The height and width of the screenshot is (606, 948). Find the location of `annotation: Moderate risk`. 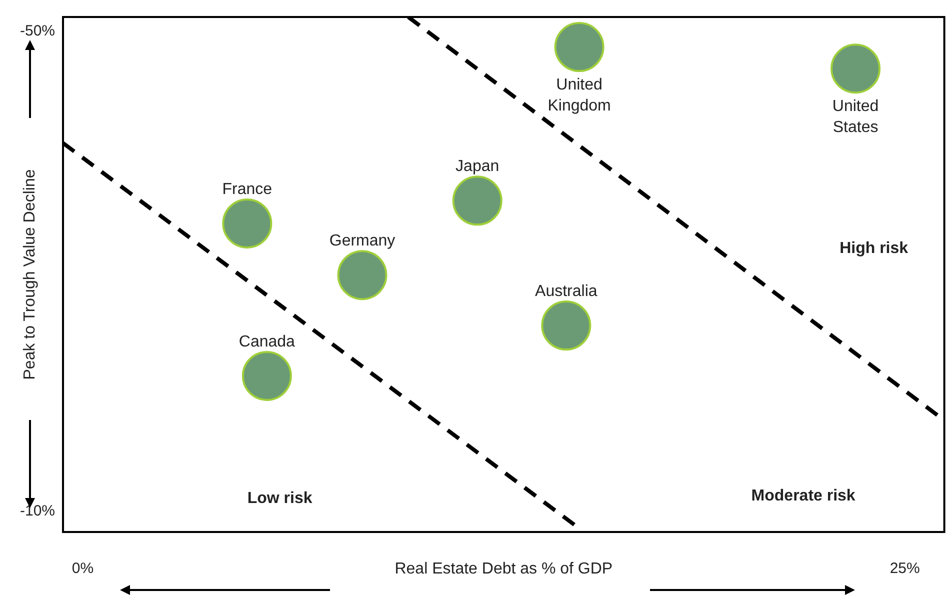

annotation: Moderate risk is located at coordinates (803, 495).